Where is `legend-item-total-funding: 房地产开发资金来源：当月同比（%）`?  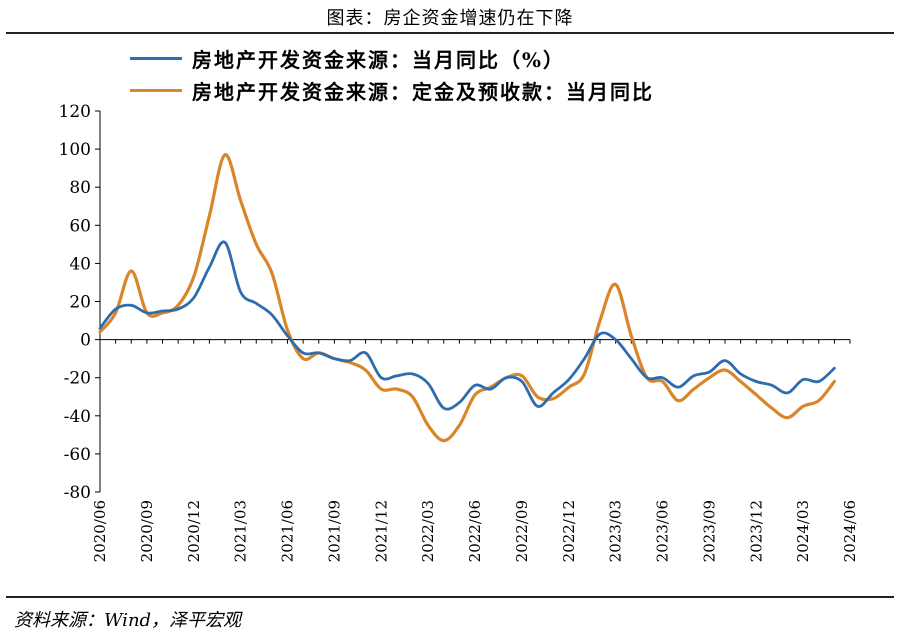 legend-item-total-funding: 房地产开发资金来源：当月同比（%） is located at coordinates (392, 58).